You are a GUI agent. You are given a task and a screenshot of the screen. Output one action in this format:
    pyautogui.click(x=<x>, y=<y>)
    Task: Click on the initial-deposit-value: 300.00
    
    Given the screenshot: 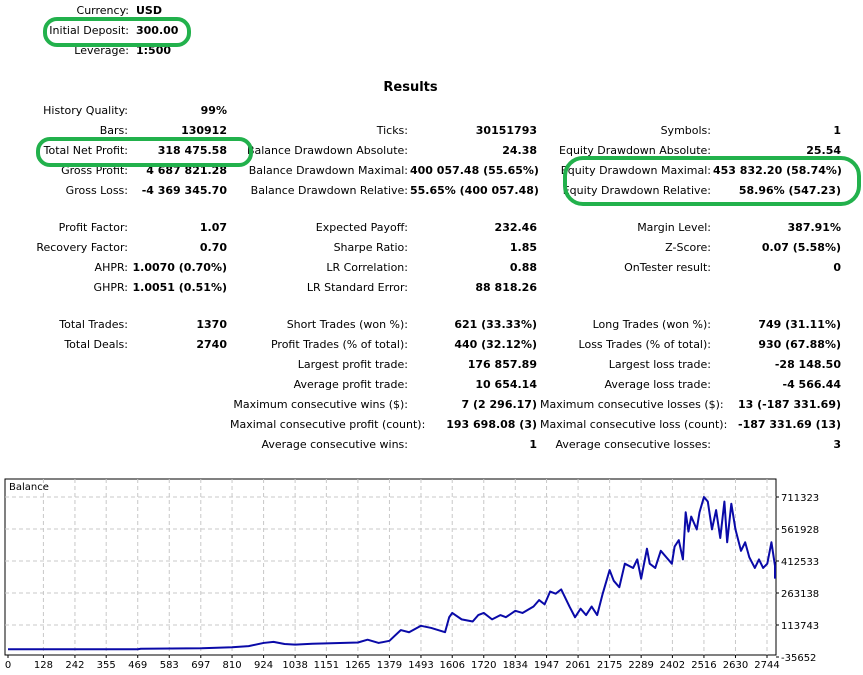 What is the action you would take?
    pyautogui.click(x=157, y=30)
    